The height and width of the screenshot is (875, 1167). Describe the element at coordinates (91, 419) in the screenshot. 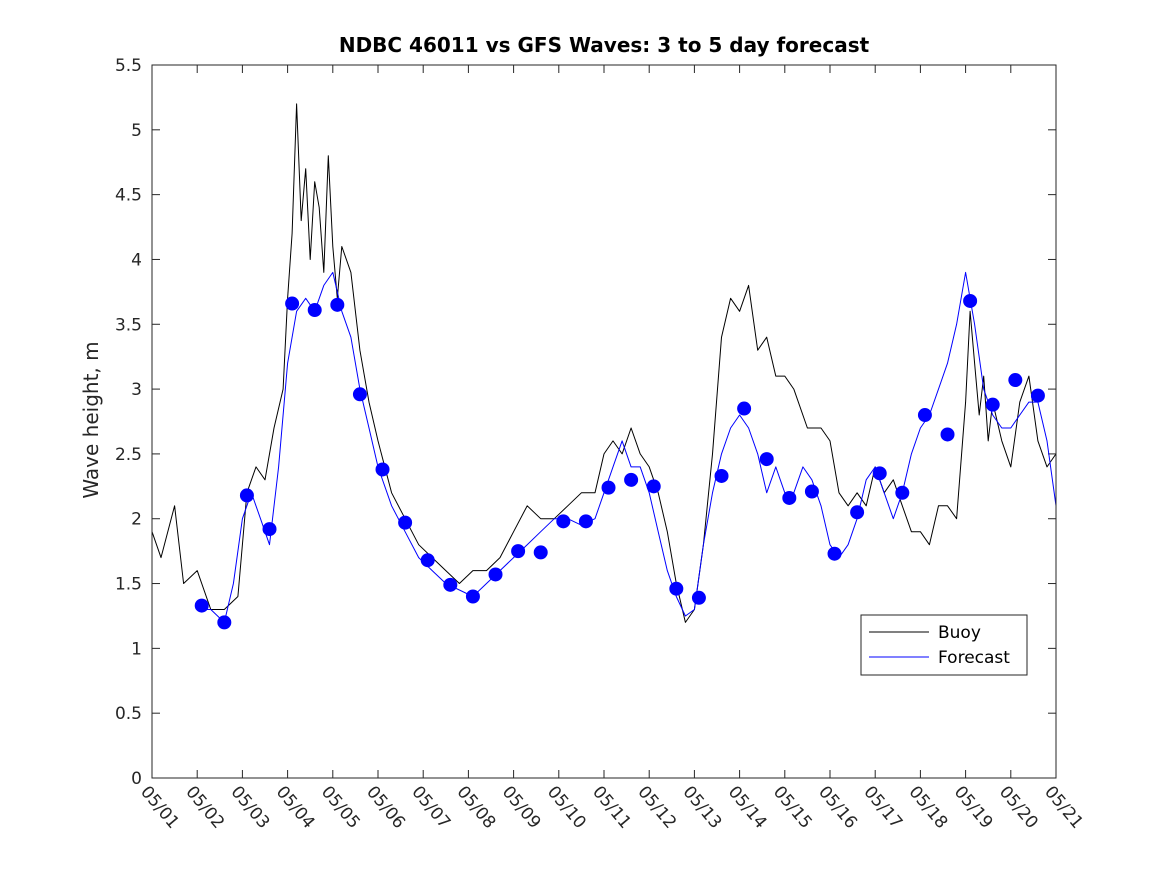

I see `y-axis-label: Wave height, m` at that location.